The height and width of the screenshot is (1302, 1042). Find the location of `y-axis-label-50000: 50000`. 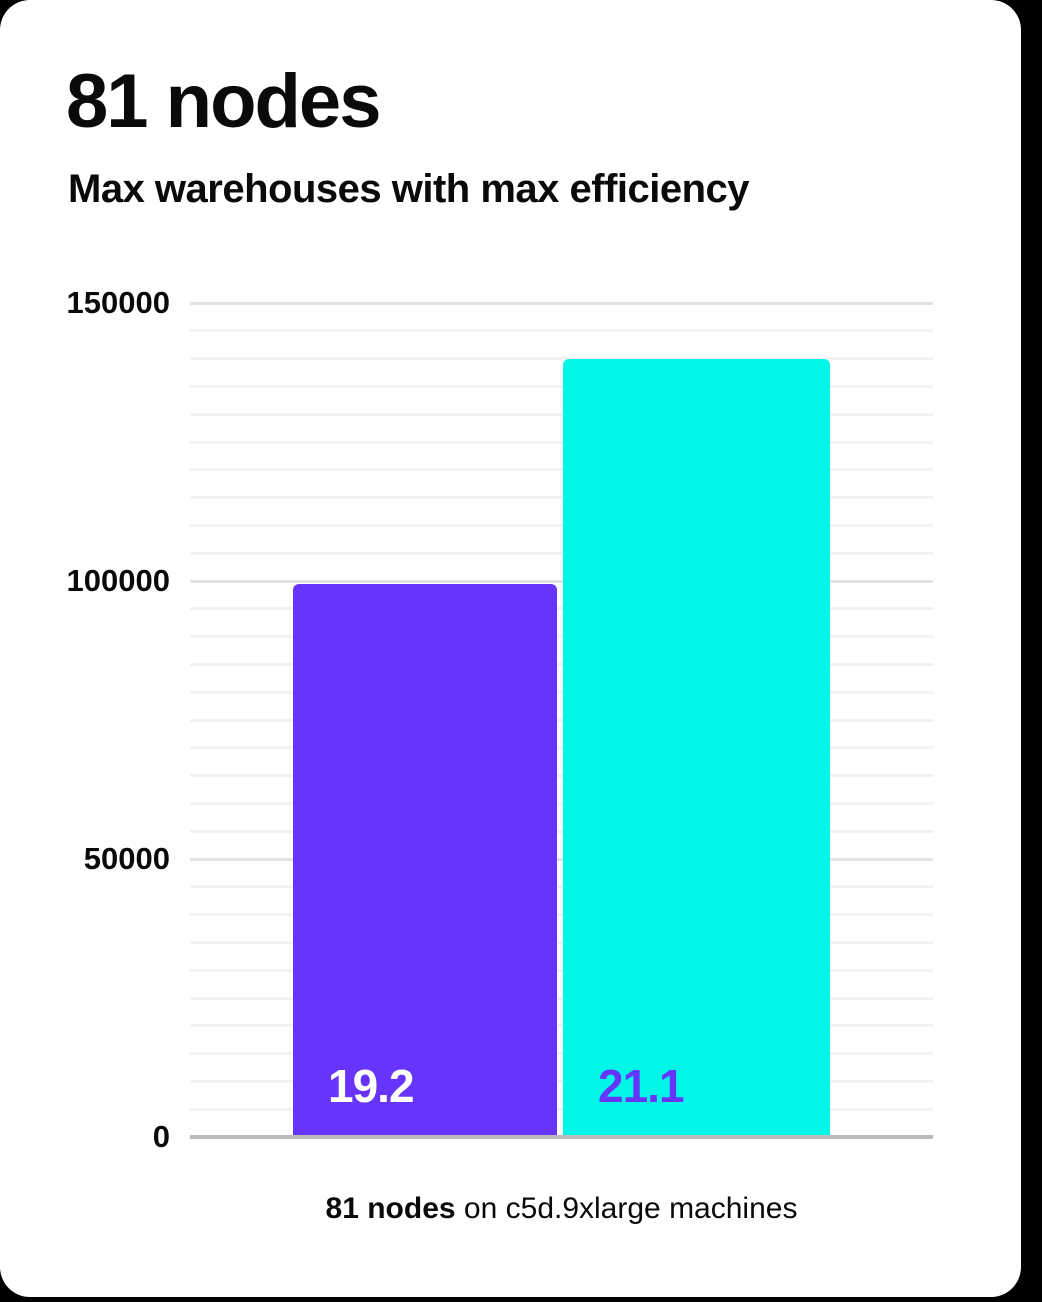

y-axis-label-50000: 50000 is located at coordinates (126, 858).